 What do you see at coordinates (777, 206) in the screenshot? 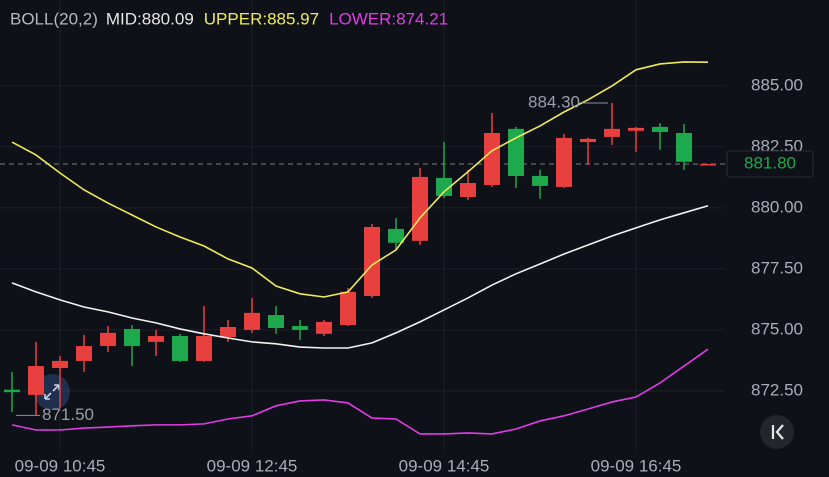
I see `y-tick-label: 880.00` at bounding box center [777, 206].